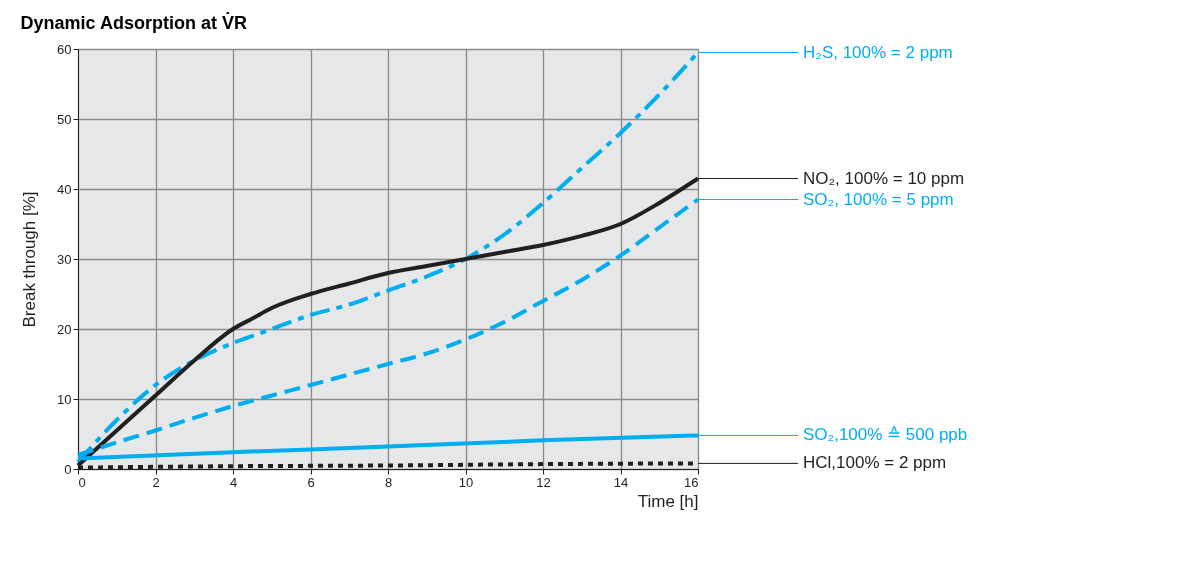 The width and height of the screenshot is (1201, 569). What do you see at coordinates (668, 501) in the screenshot?
I see `x-axis-title: Time [h]` at bounding box center [668, 501].